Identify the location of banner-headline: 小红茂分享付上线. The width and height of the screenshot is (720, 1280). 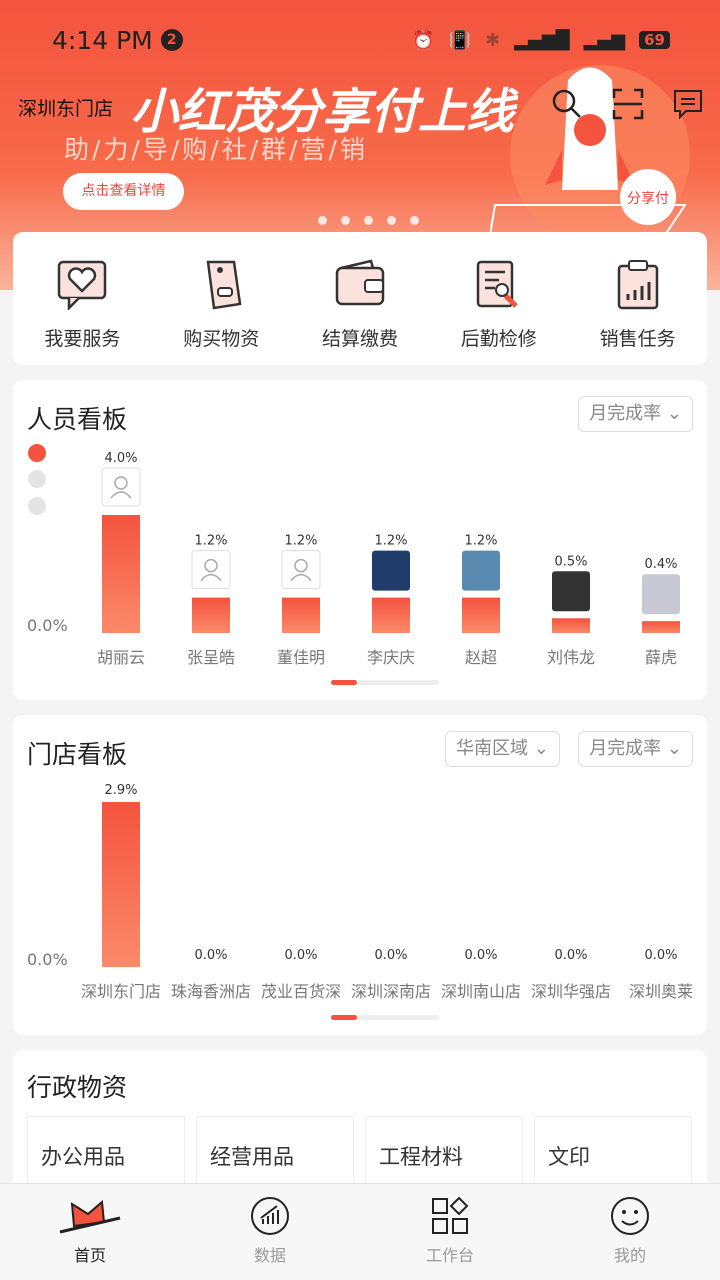
(322, 112).